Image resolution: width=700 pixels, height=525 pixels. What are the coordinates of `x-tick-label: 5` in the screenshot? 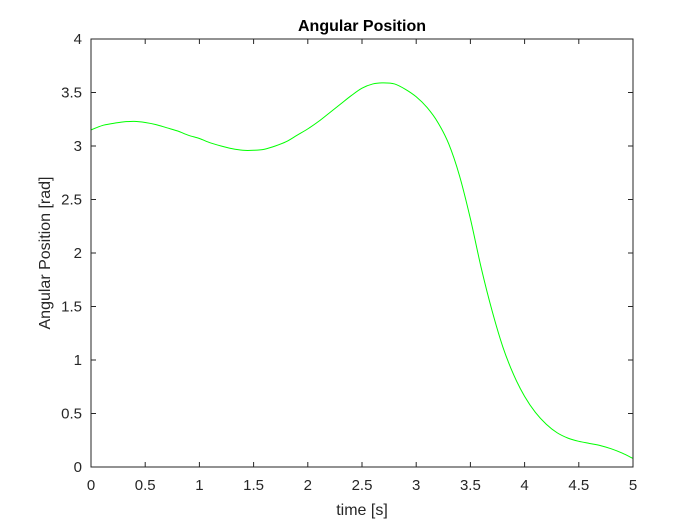 It's located at (633, 485).